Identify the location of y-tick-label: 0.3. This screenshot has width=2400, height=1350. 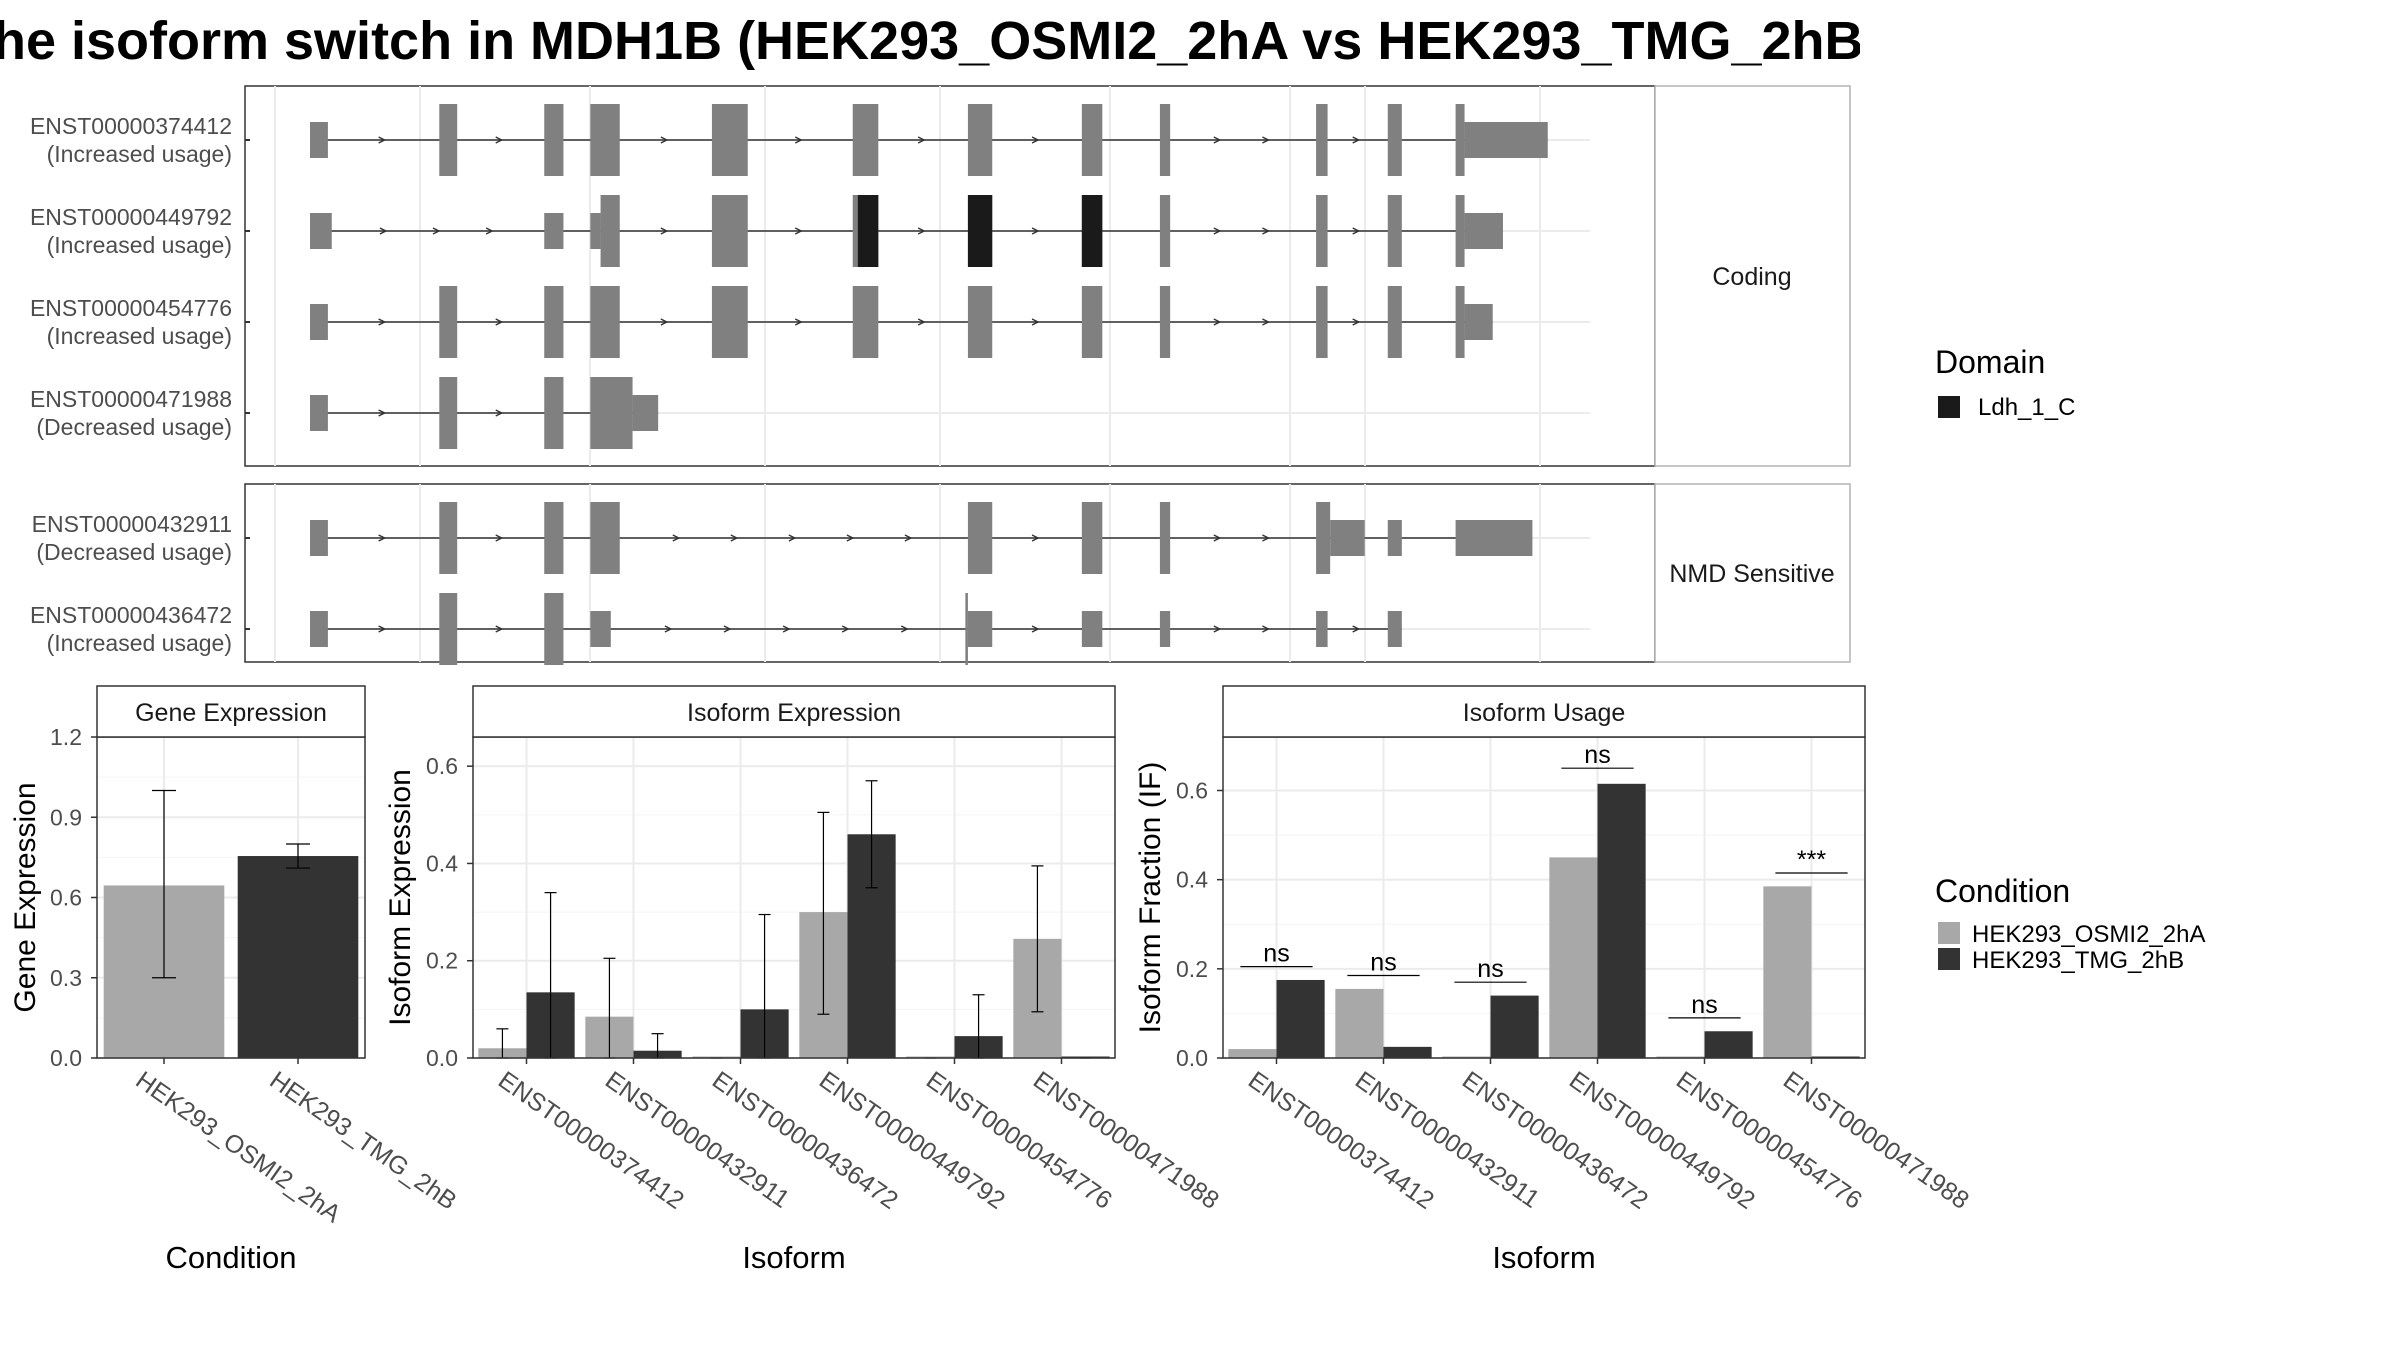
(66, 978).